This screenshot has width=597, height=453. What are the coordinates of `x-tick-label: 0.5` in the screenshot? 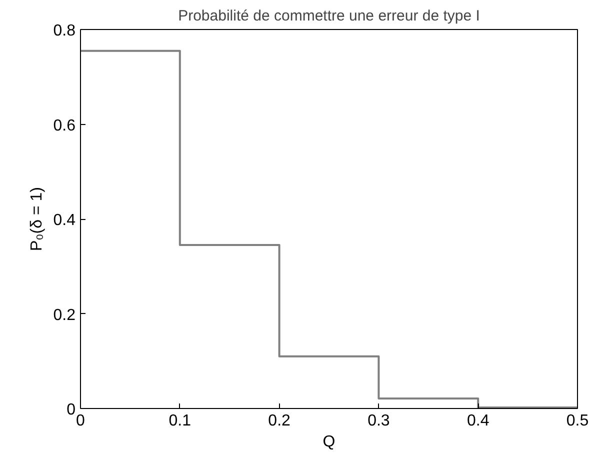 It's located at (577, 421).